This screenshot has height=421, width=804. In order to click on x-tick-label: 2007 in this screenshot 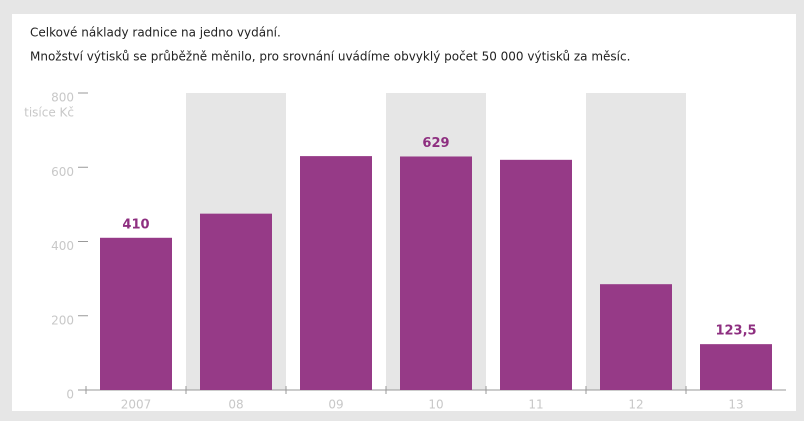, I will do `click(136, 405)`.